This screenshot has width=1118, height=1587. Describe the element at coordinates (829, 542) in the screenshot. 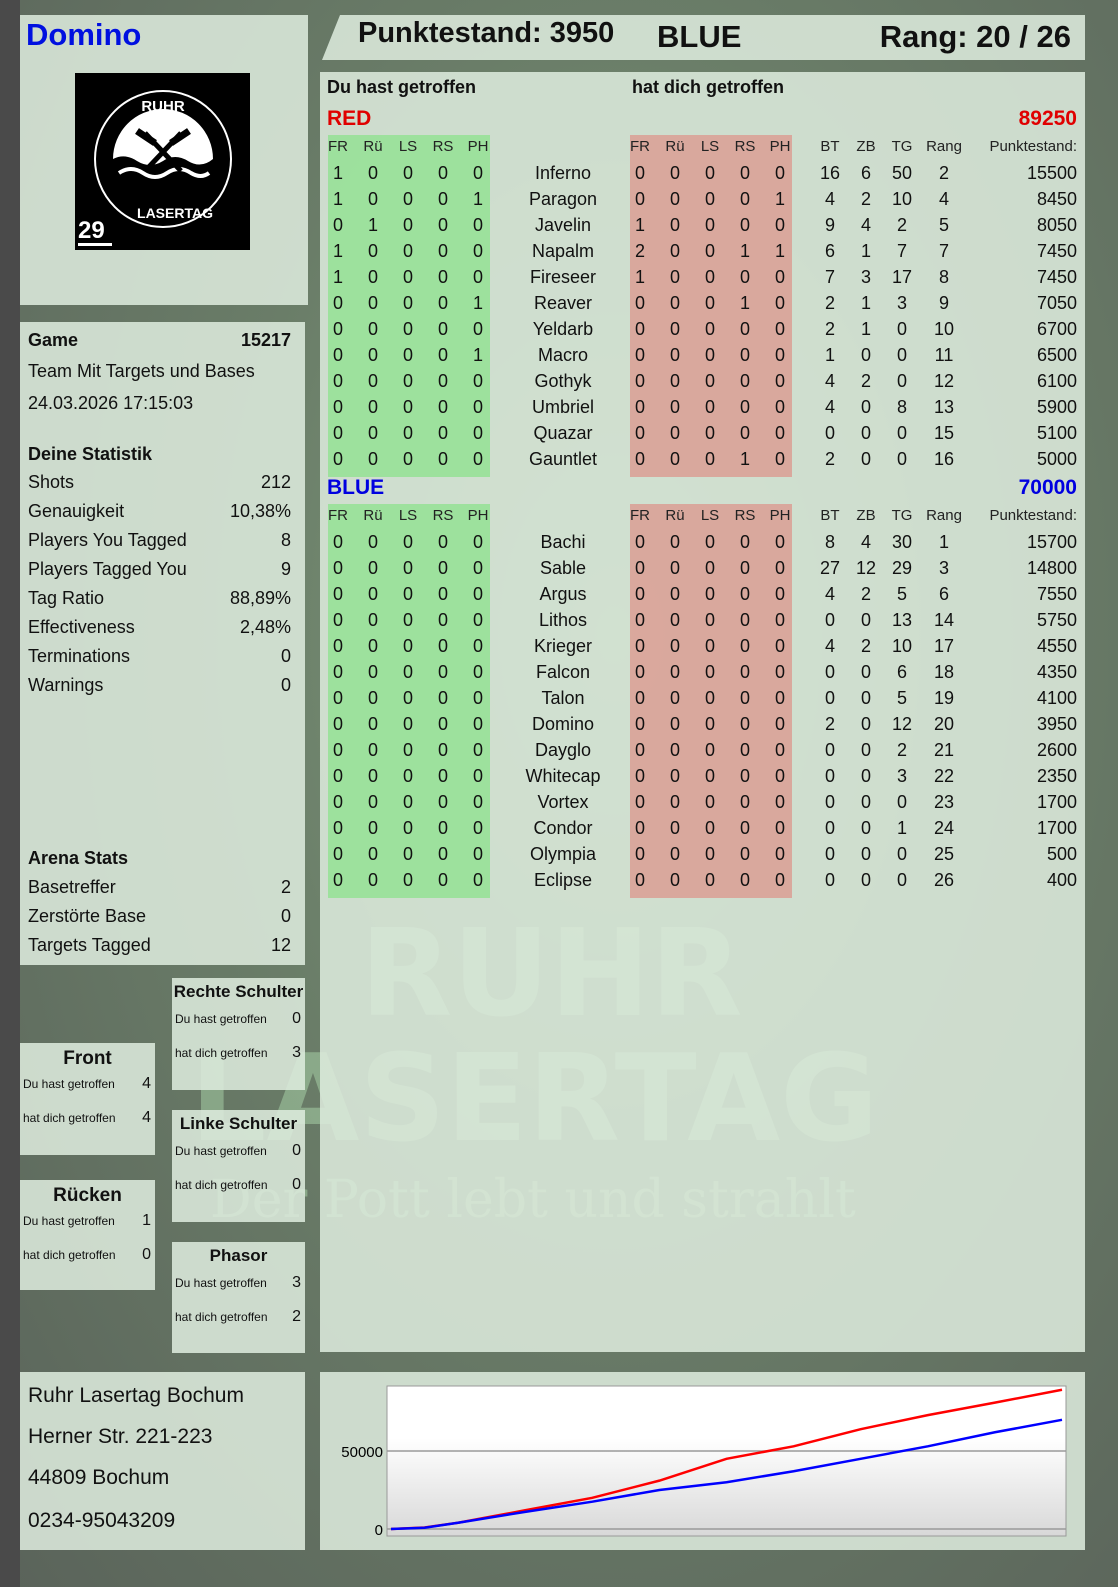

I see `stat-bt: 8` at that location.